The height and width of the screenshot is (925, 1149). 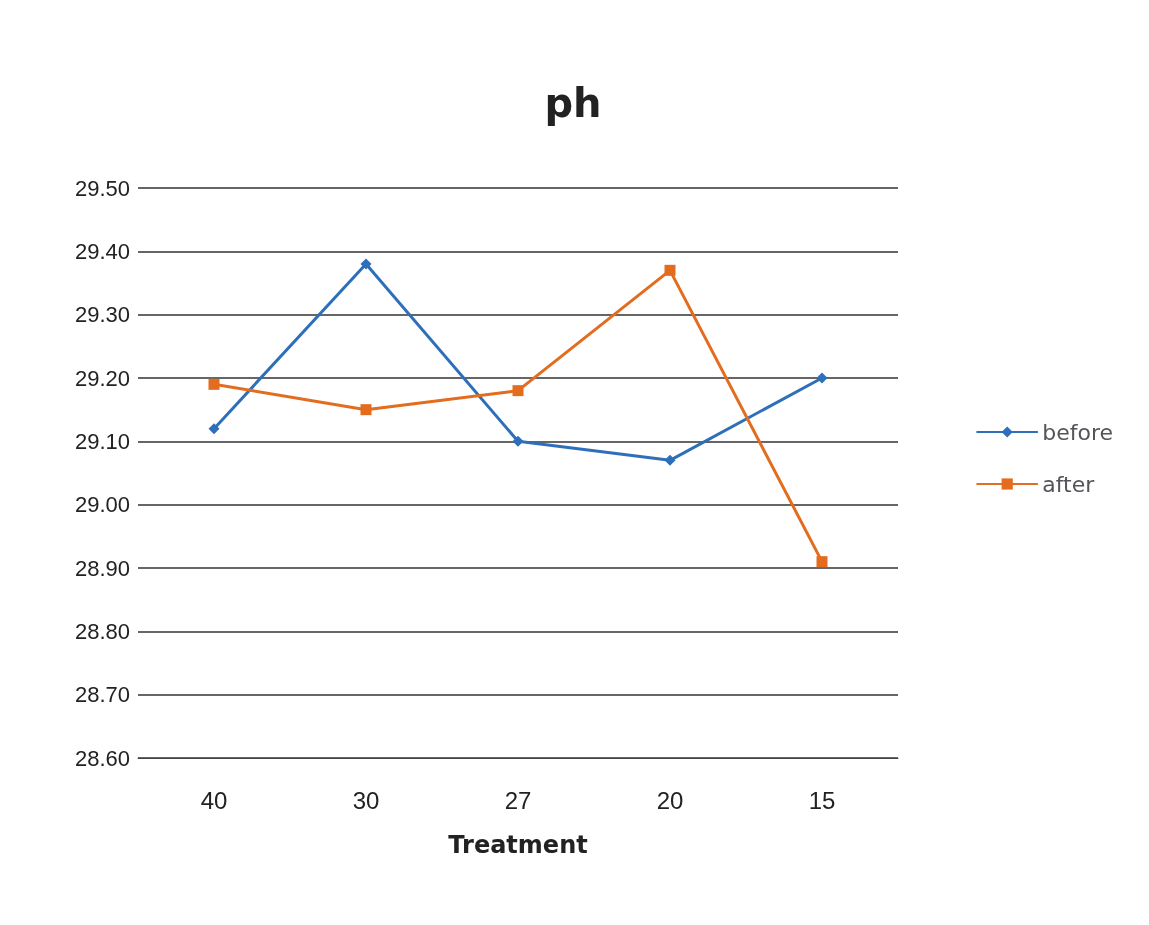 I want to click on legend-label: before, so click(x=1078, y=432).